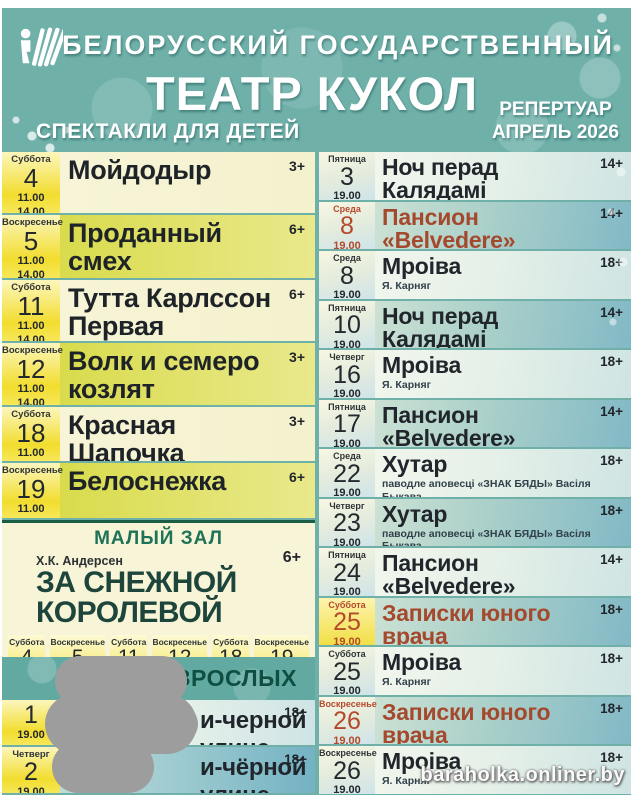  What do you see at coordinates (77, 652) in the screenshot?
I see `date-number: 5` at bounding box center [77, 652].